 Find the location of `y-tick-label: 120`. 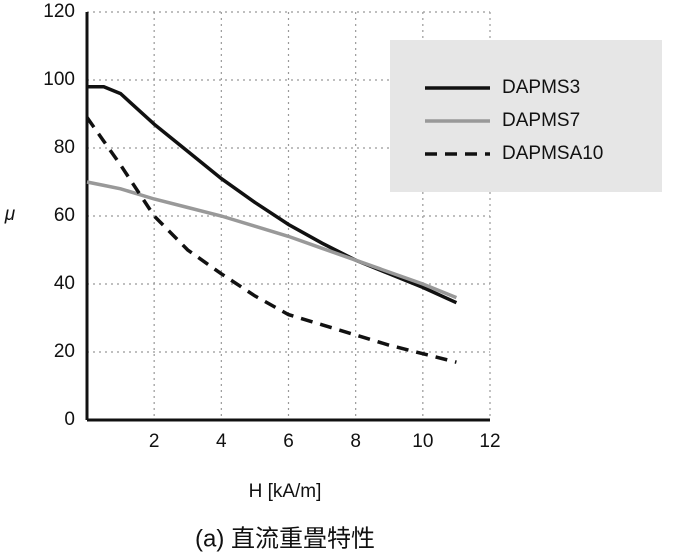

y-tick-label: 120 is located at coordinates (59, 11).